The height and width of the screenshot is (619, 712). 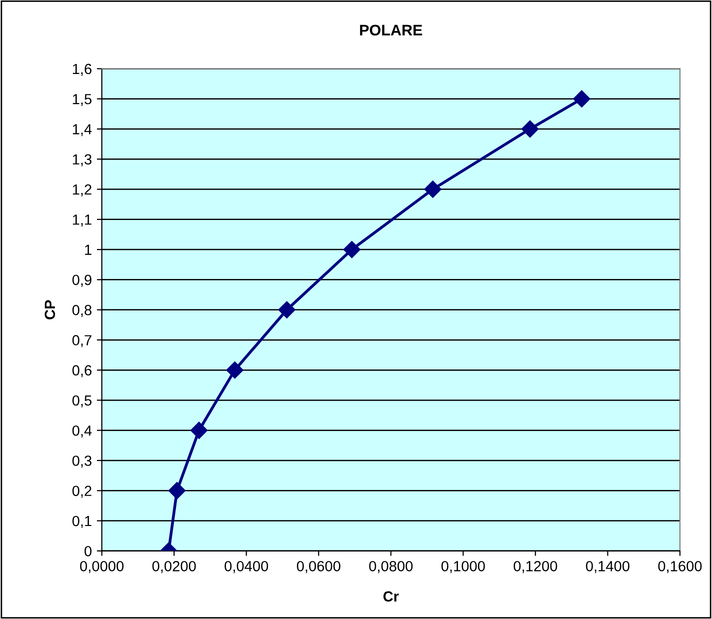 What do you see at coordinates (82, 310) in the screenshot?
I see `y-tick-label: 0,8` at bounding box center [82, 310].